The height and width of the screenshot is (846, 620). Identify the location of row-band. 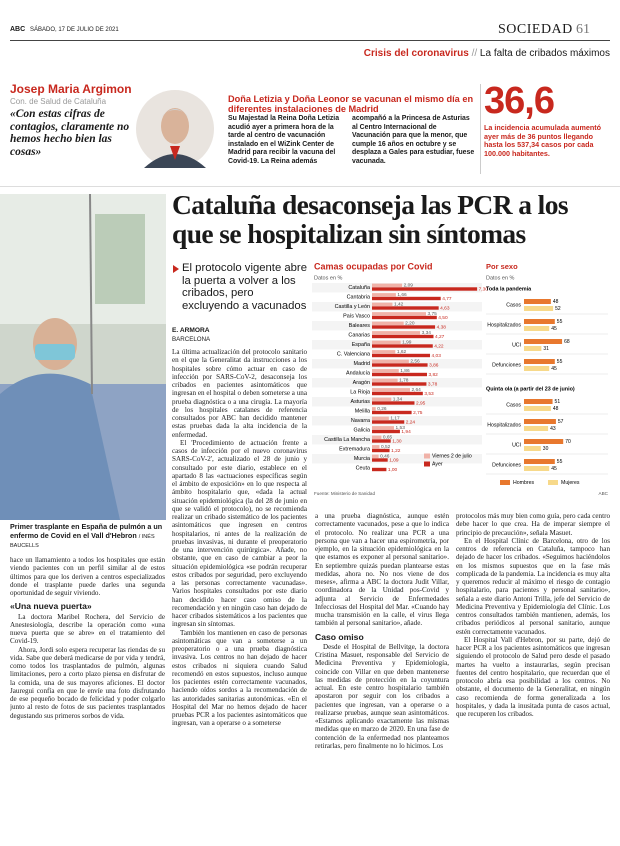
(397, 459).